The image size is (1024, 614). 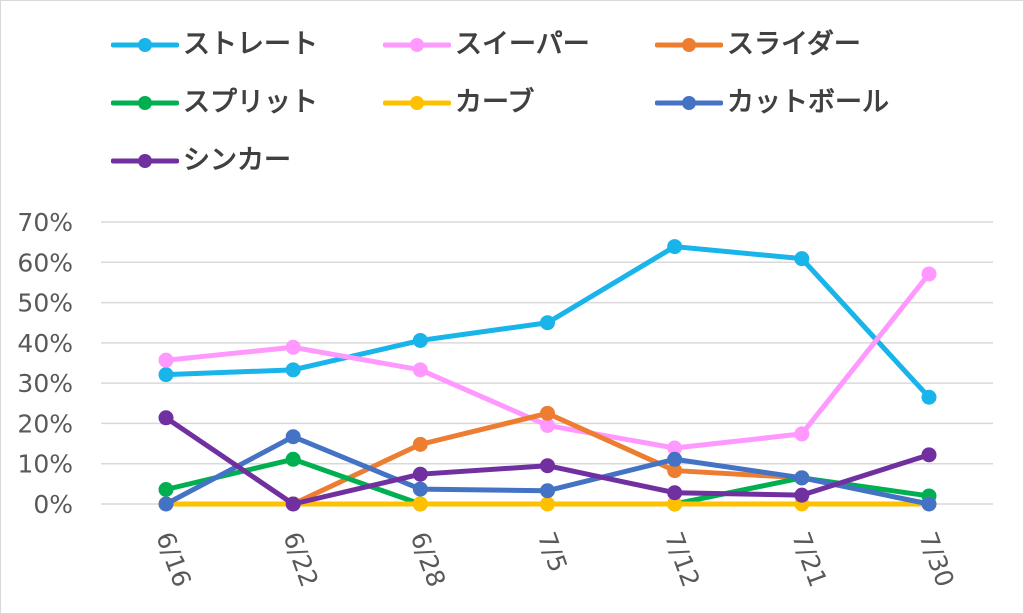 I want to click on legend-item: スイーパー, so click(x=486, y=45).